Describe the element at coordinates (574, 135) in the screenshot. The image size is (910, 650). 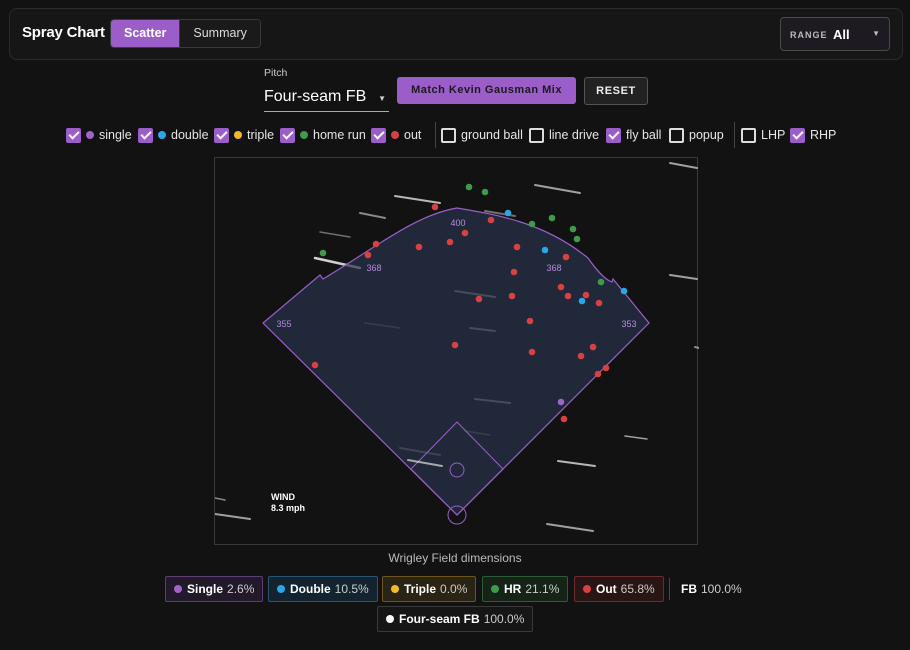
I see `filter-label: line drive` at that location.